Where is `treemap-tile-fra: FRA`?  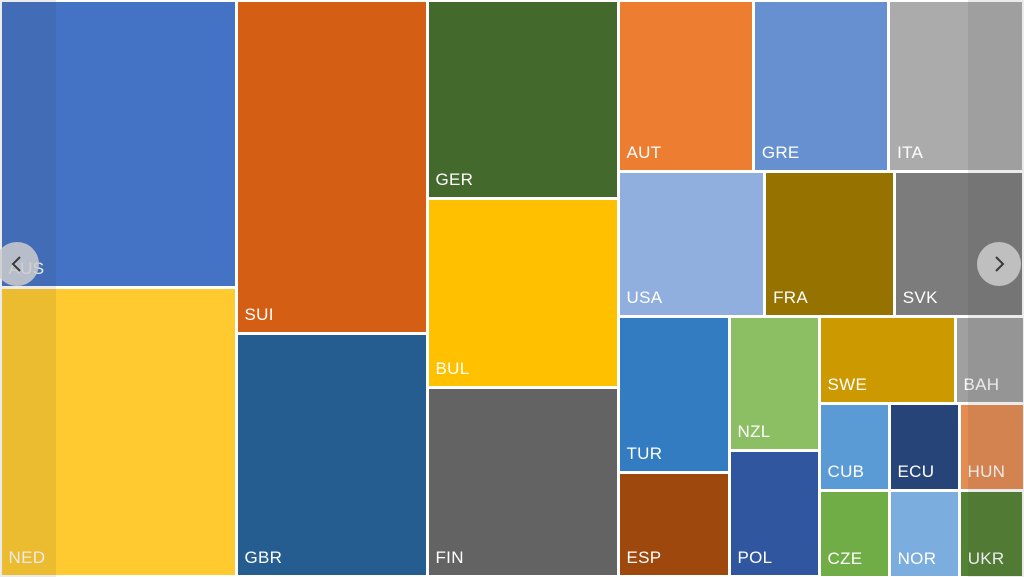 treemap-tile-fra: FRA is located at coordinates (829, 243).